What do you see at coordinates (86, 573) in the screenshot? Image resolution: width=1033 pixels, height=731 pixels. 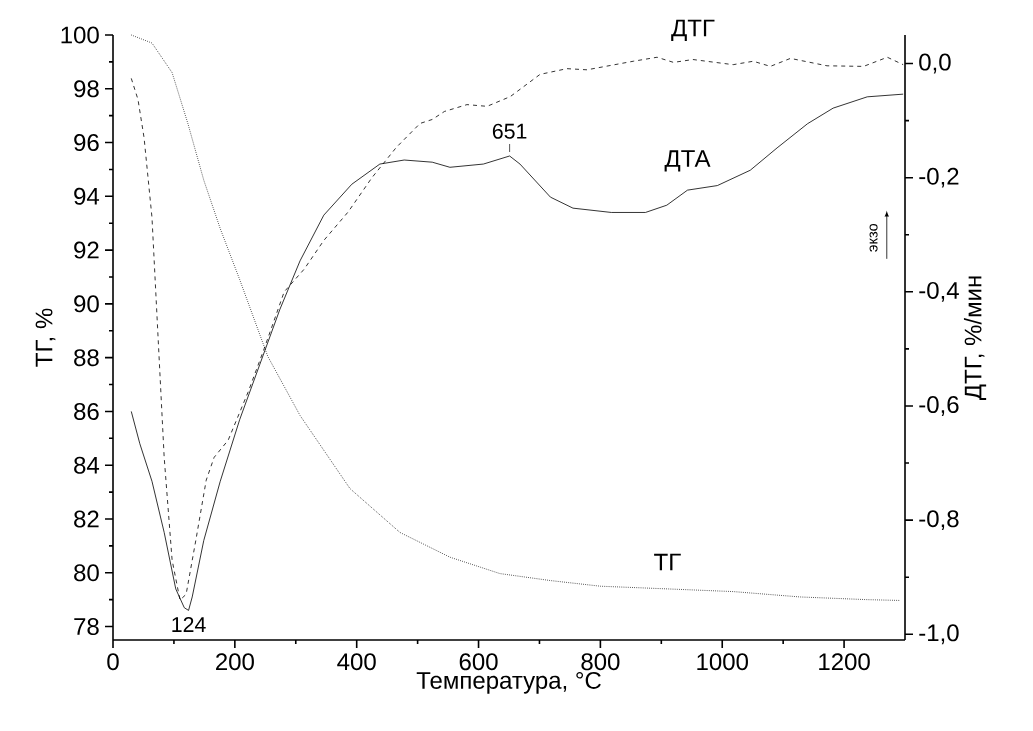 I see `y-tick-label: 80` at bounding box center [86, 573].